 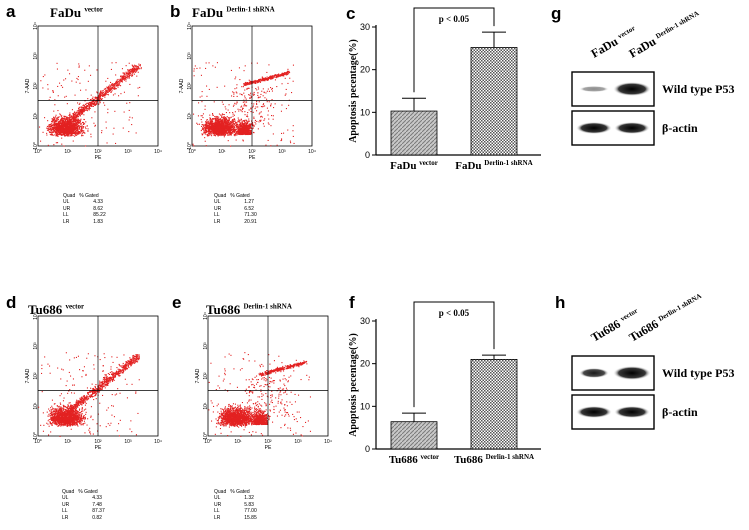 What do you see at coordinates (367, 449) in the screenshot?
I see `y-tick-label: 0` at bounding box center [367, 449].